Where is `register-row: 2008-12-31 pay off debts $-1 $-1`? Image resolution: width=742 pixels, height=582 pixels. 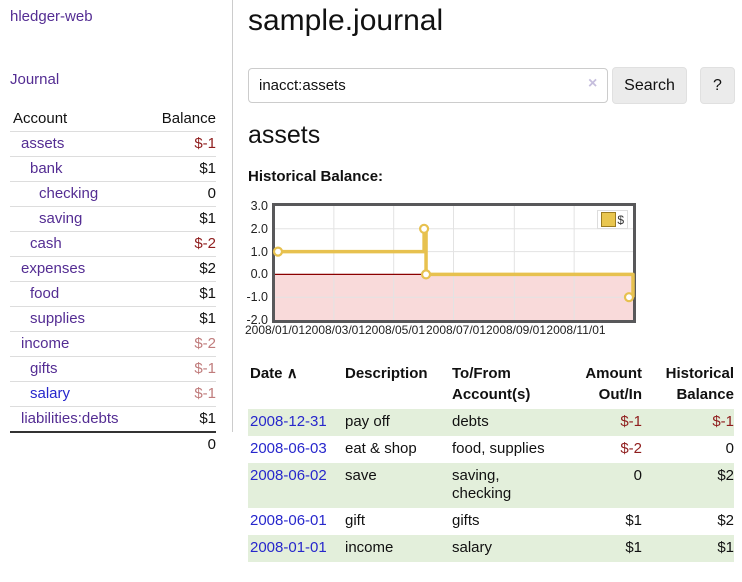
register-row: 2008-12-31 pay off debts $-1 $-1 is located at coordinates (491, 422).